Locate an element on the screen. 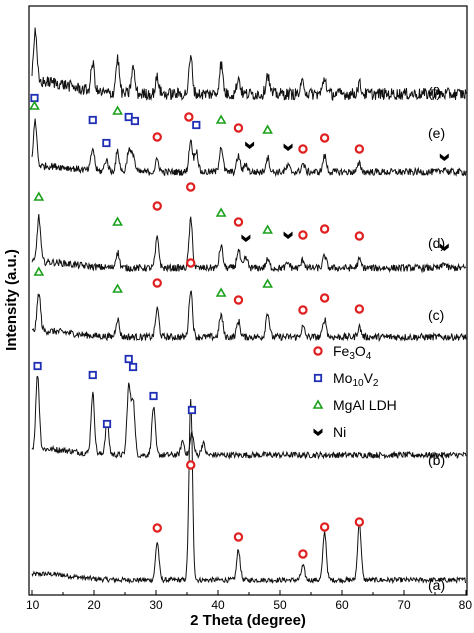 Image resolution: width=474 pixels, height=633 pixels. xrd-pattern-b is located at coordinates (249, 417).